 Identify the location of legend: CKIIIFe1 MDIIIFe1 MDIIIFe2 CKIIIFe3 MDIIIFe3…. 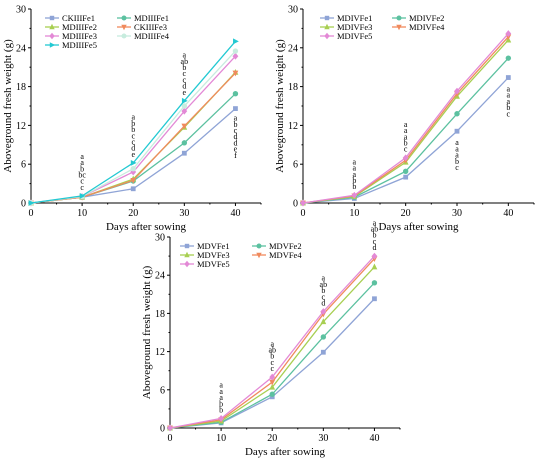
(107, 31).